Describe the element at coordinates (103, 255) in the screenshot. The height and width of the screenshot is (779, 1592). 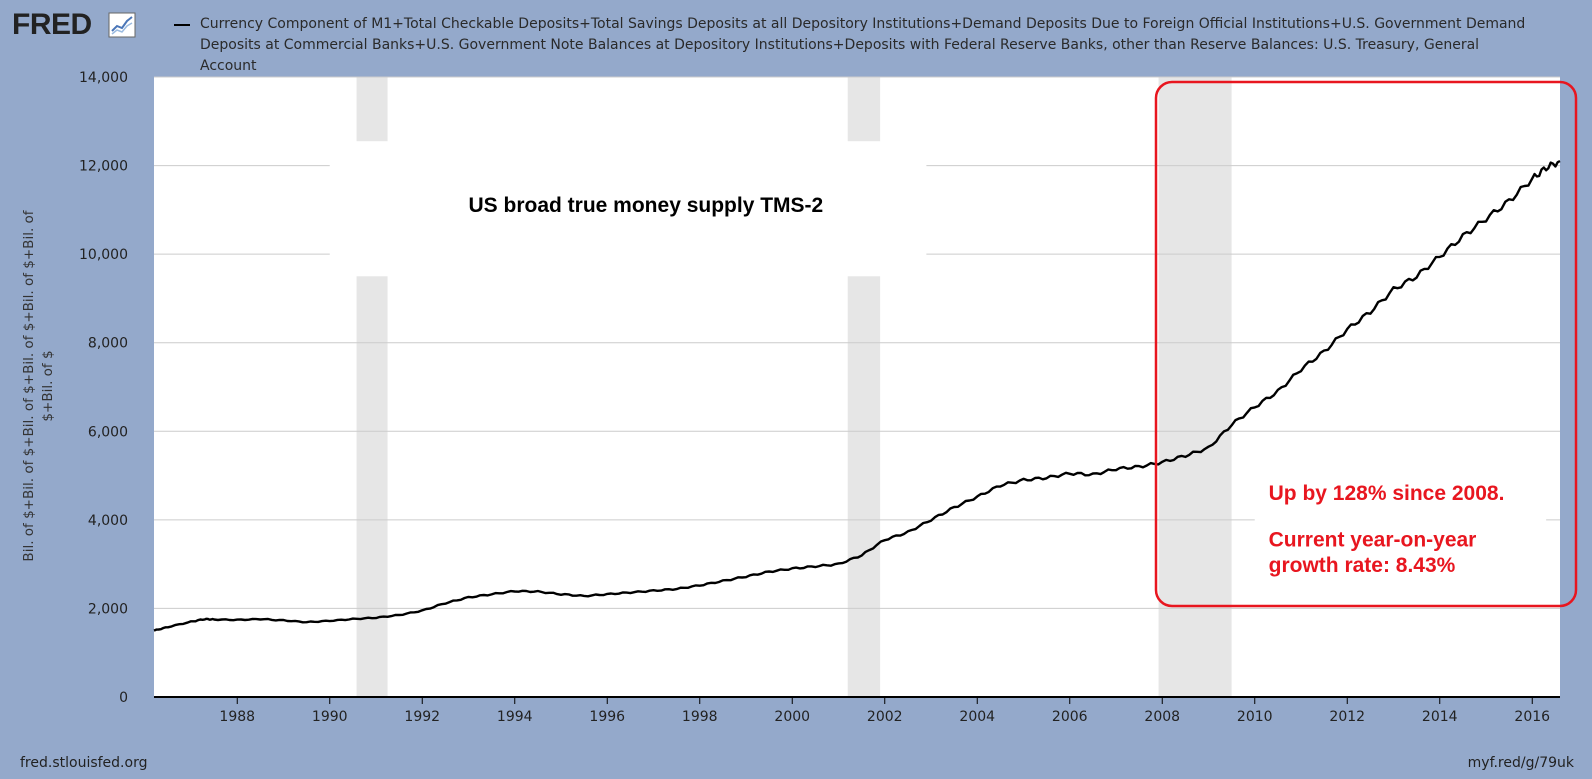
I see `y-tick-label-5: 10,000` at that location.